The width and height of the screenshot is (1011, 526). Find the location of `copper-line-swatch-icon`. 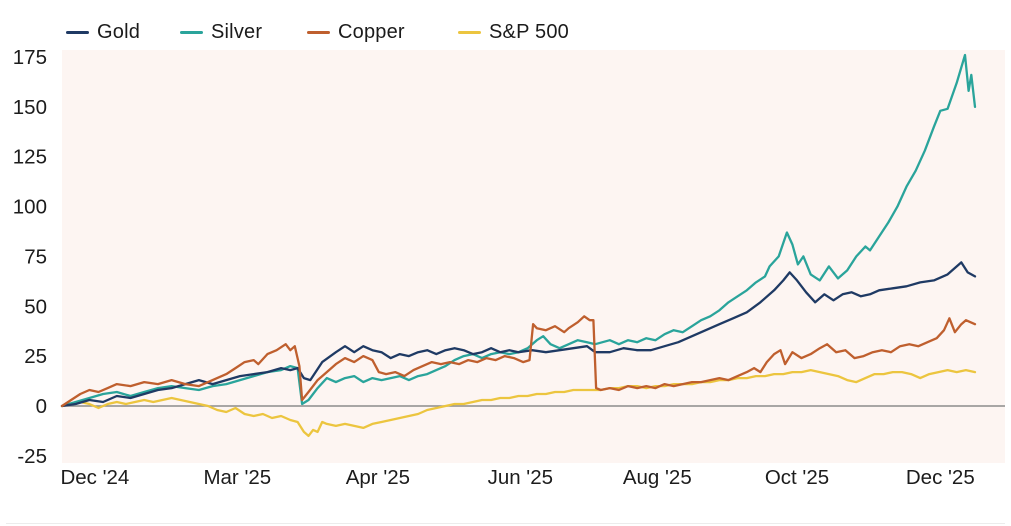

copper-line-swatch-icon is located at coordinates (318, 32).